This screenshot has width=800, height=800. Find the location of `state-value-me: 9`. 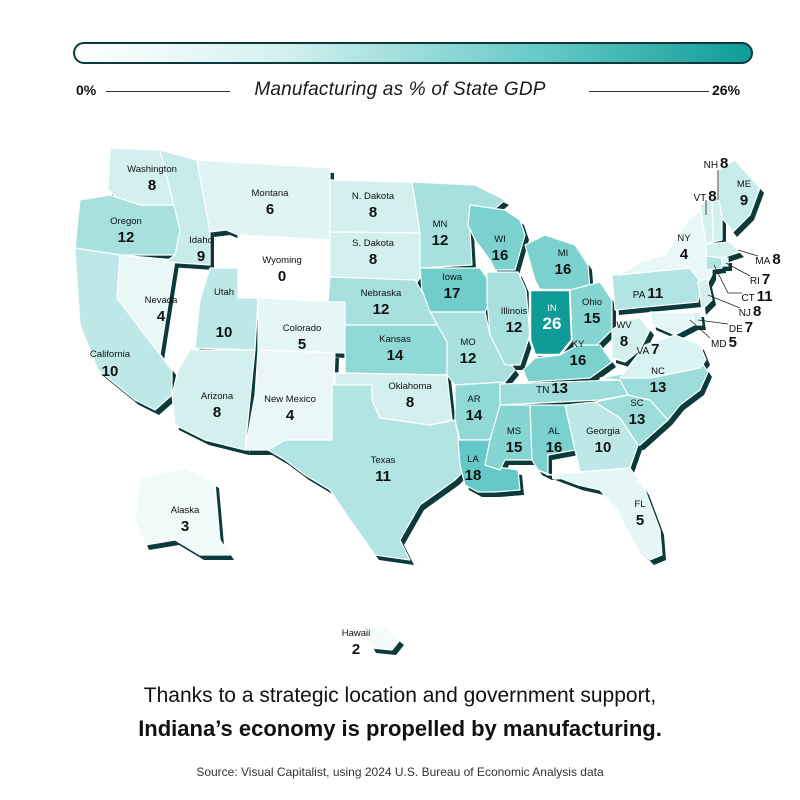

state-value-me: 9 is located at coordinates (744, 200).